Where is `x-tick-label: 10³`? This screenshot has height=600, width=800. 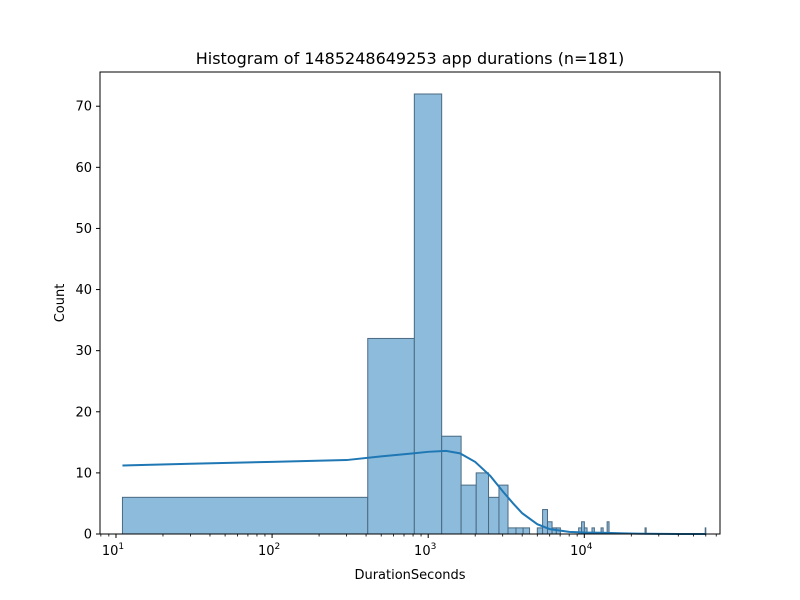 x-tick-label: 10³ is located at coordinates (425, 550).